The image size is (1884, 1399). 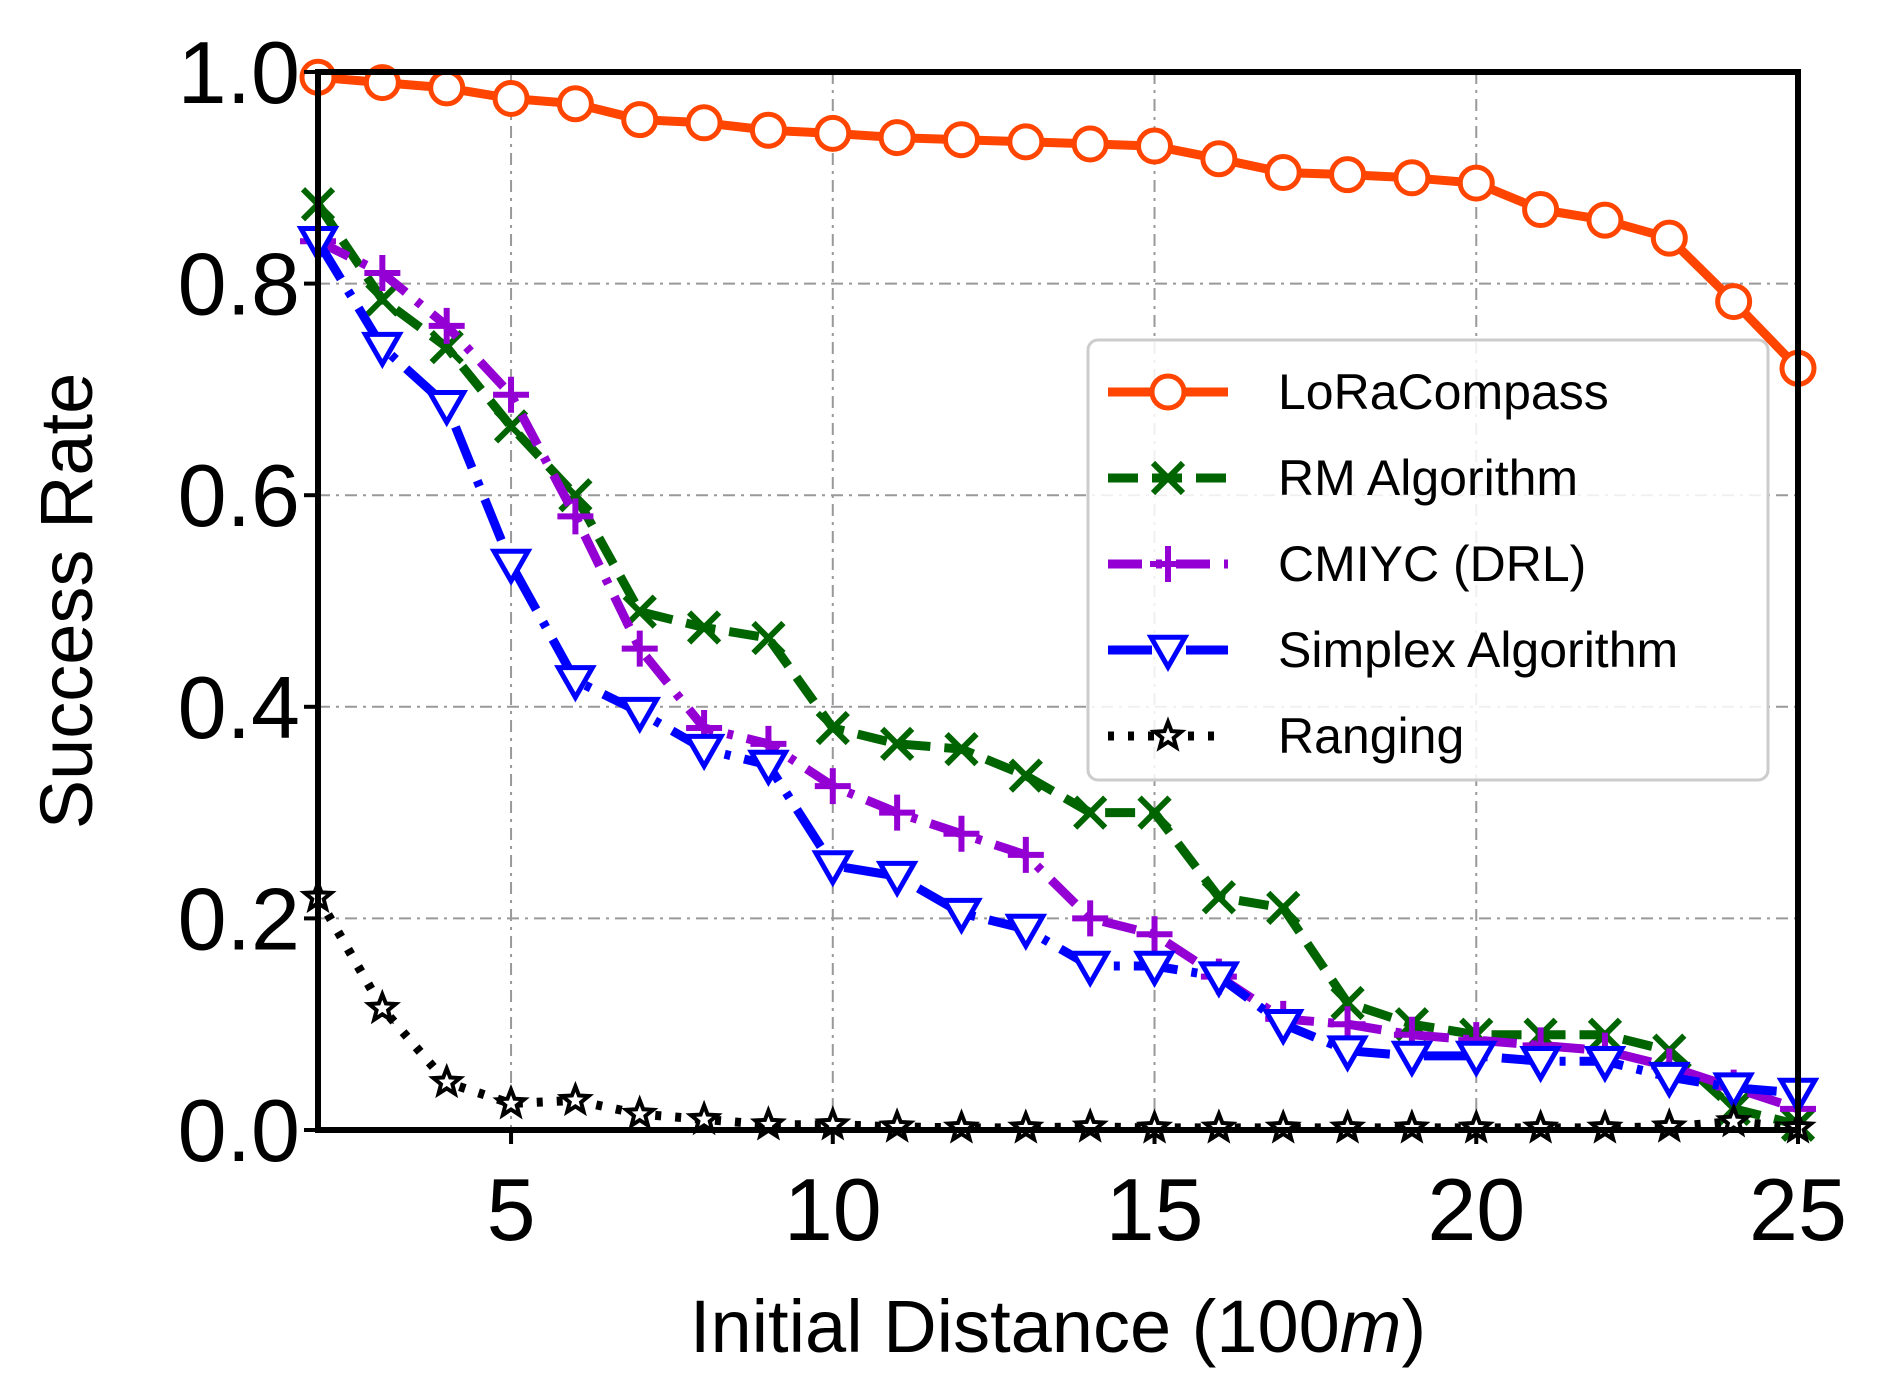 What do you see at coordinates (1371, 736) in the screenshot?
I see `legend-label-ranging: Ranging` at bounding box center [1371, 736].